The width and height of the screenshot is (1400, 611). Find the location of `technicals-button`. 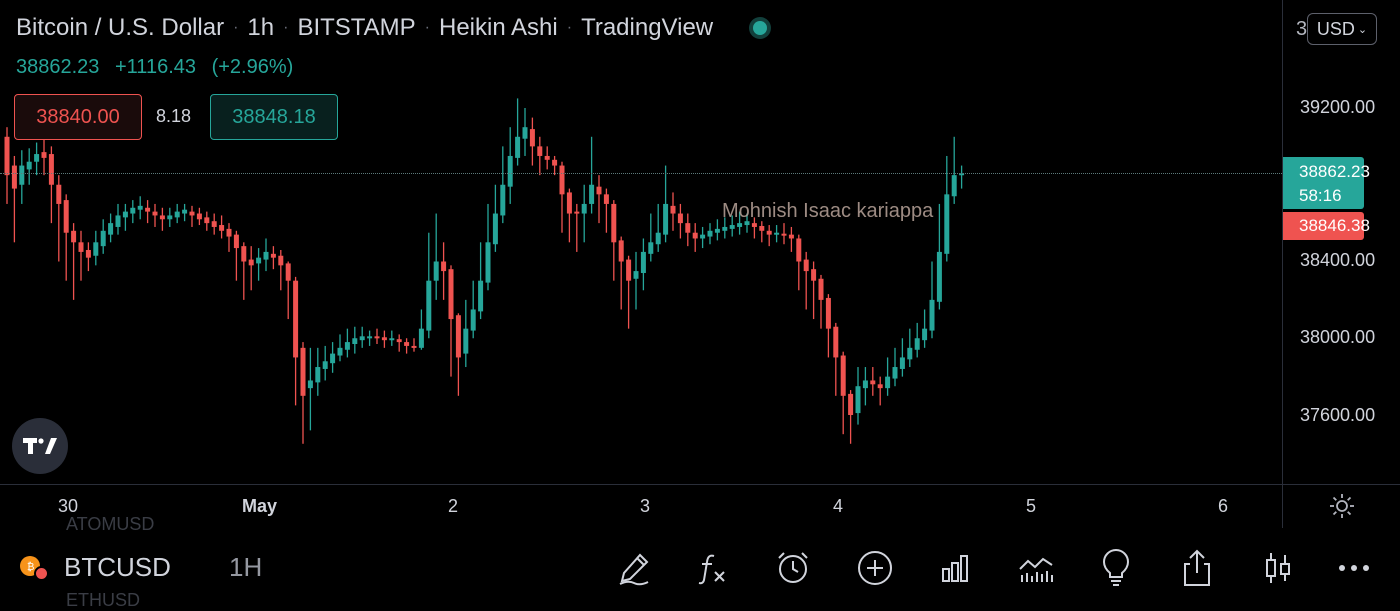

technicals-button is located at coordinates (1036, 568).